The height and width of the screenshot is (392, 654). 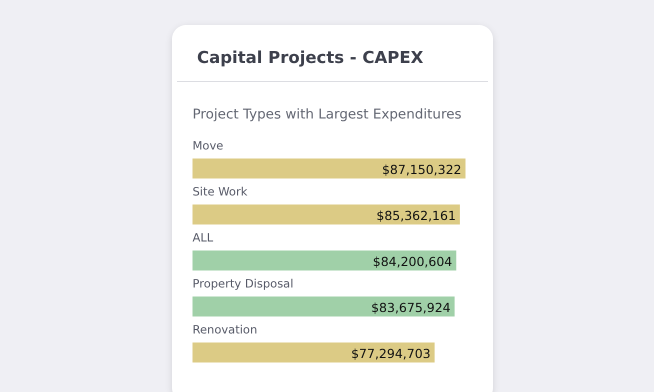 I want to click on y-tick-label: Move, so click(x=208, y=145).